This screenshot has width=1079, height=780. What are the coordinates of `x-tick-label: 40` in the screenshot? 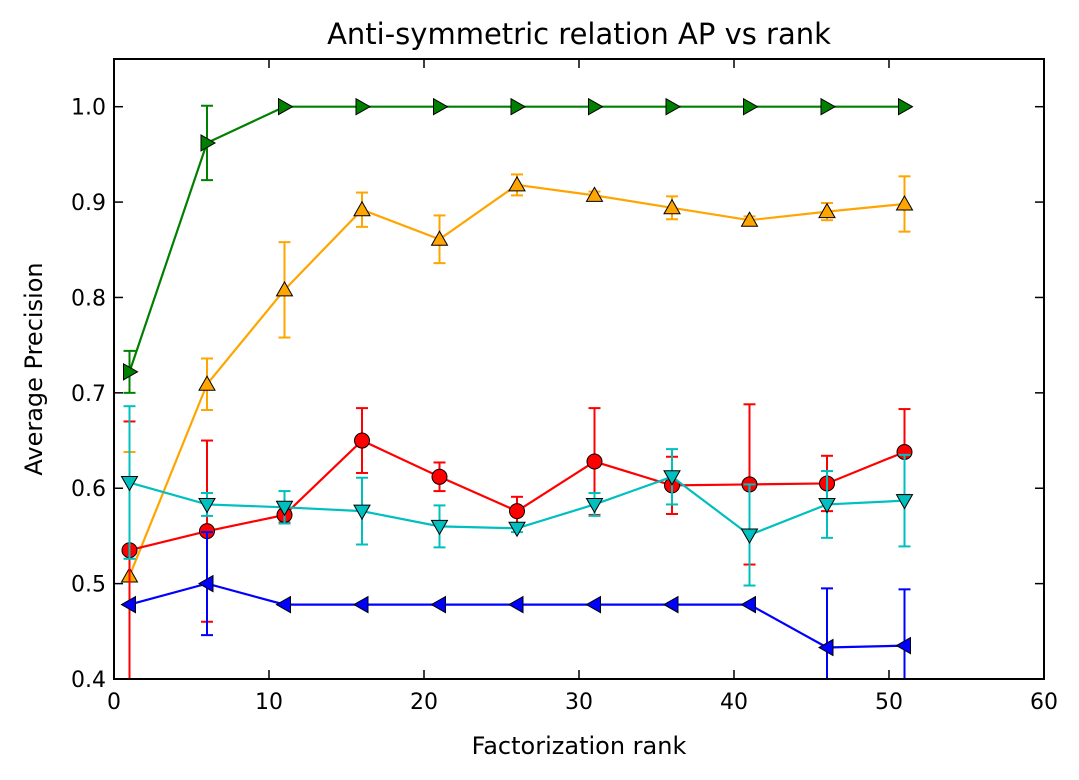 It's located at (734, 702).